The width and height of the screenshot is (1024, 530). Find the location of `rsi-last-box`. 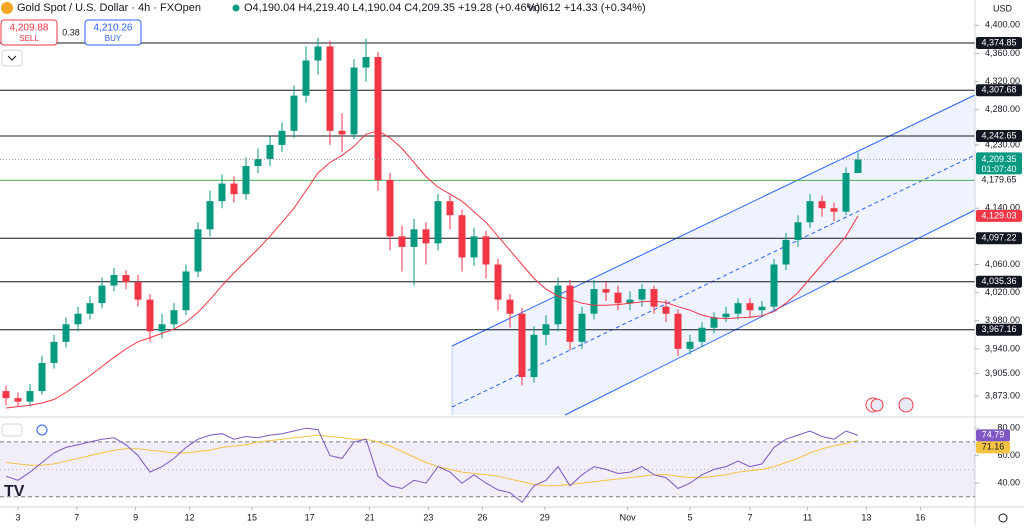

rsi-last-box is located at coordinates (993, 435).